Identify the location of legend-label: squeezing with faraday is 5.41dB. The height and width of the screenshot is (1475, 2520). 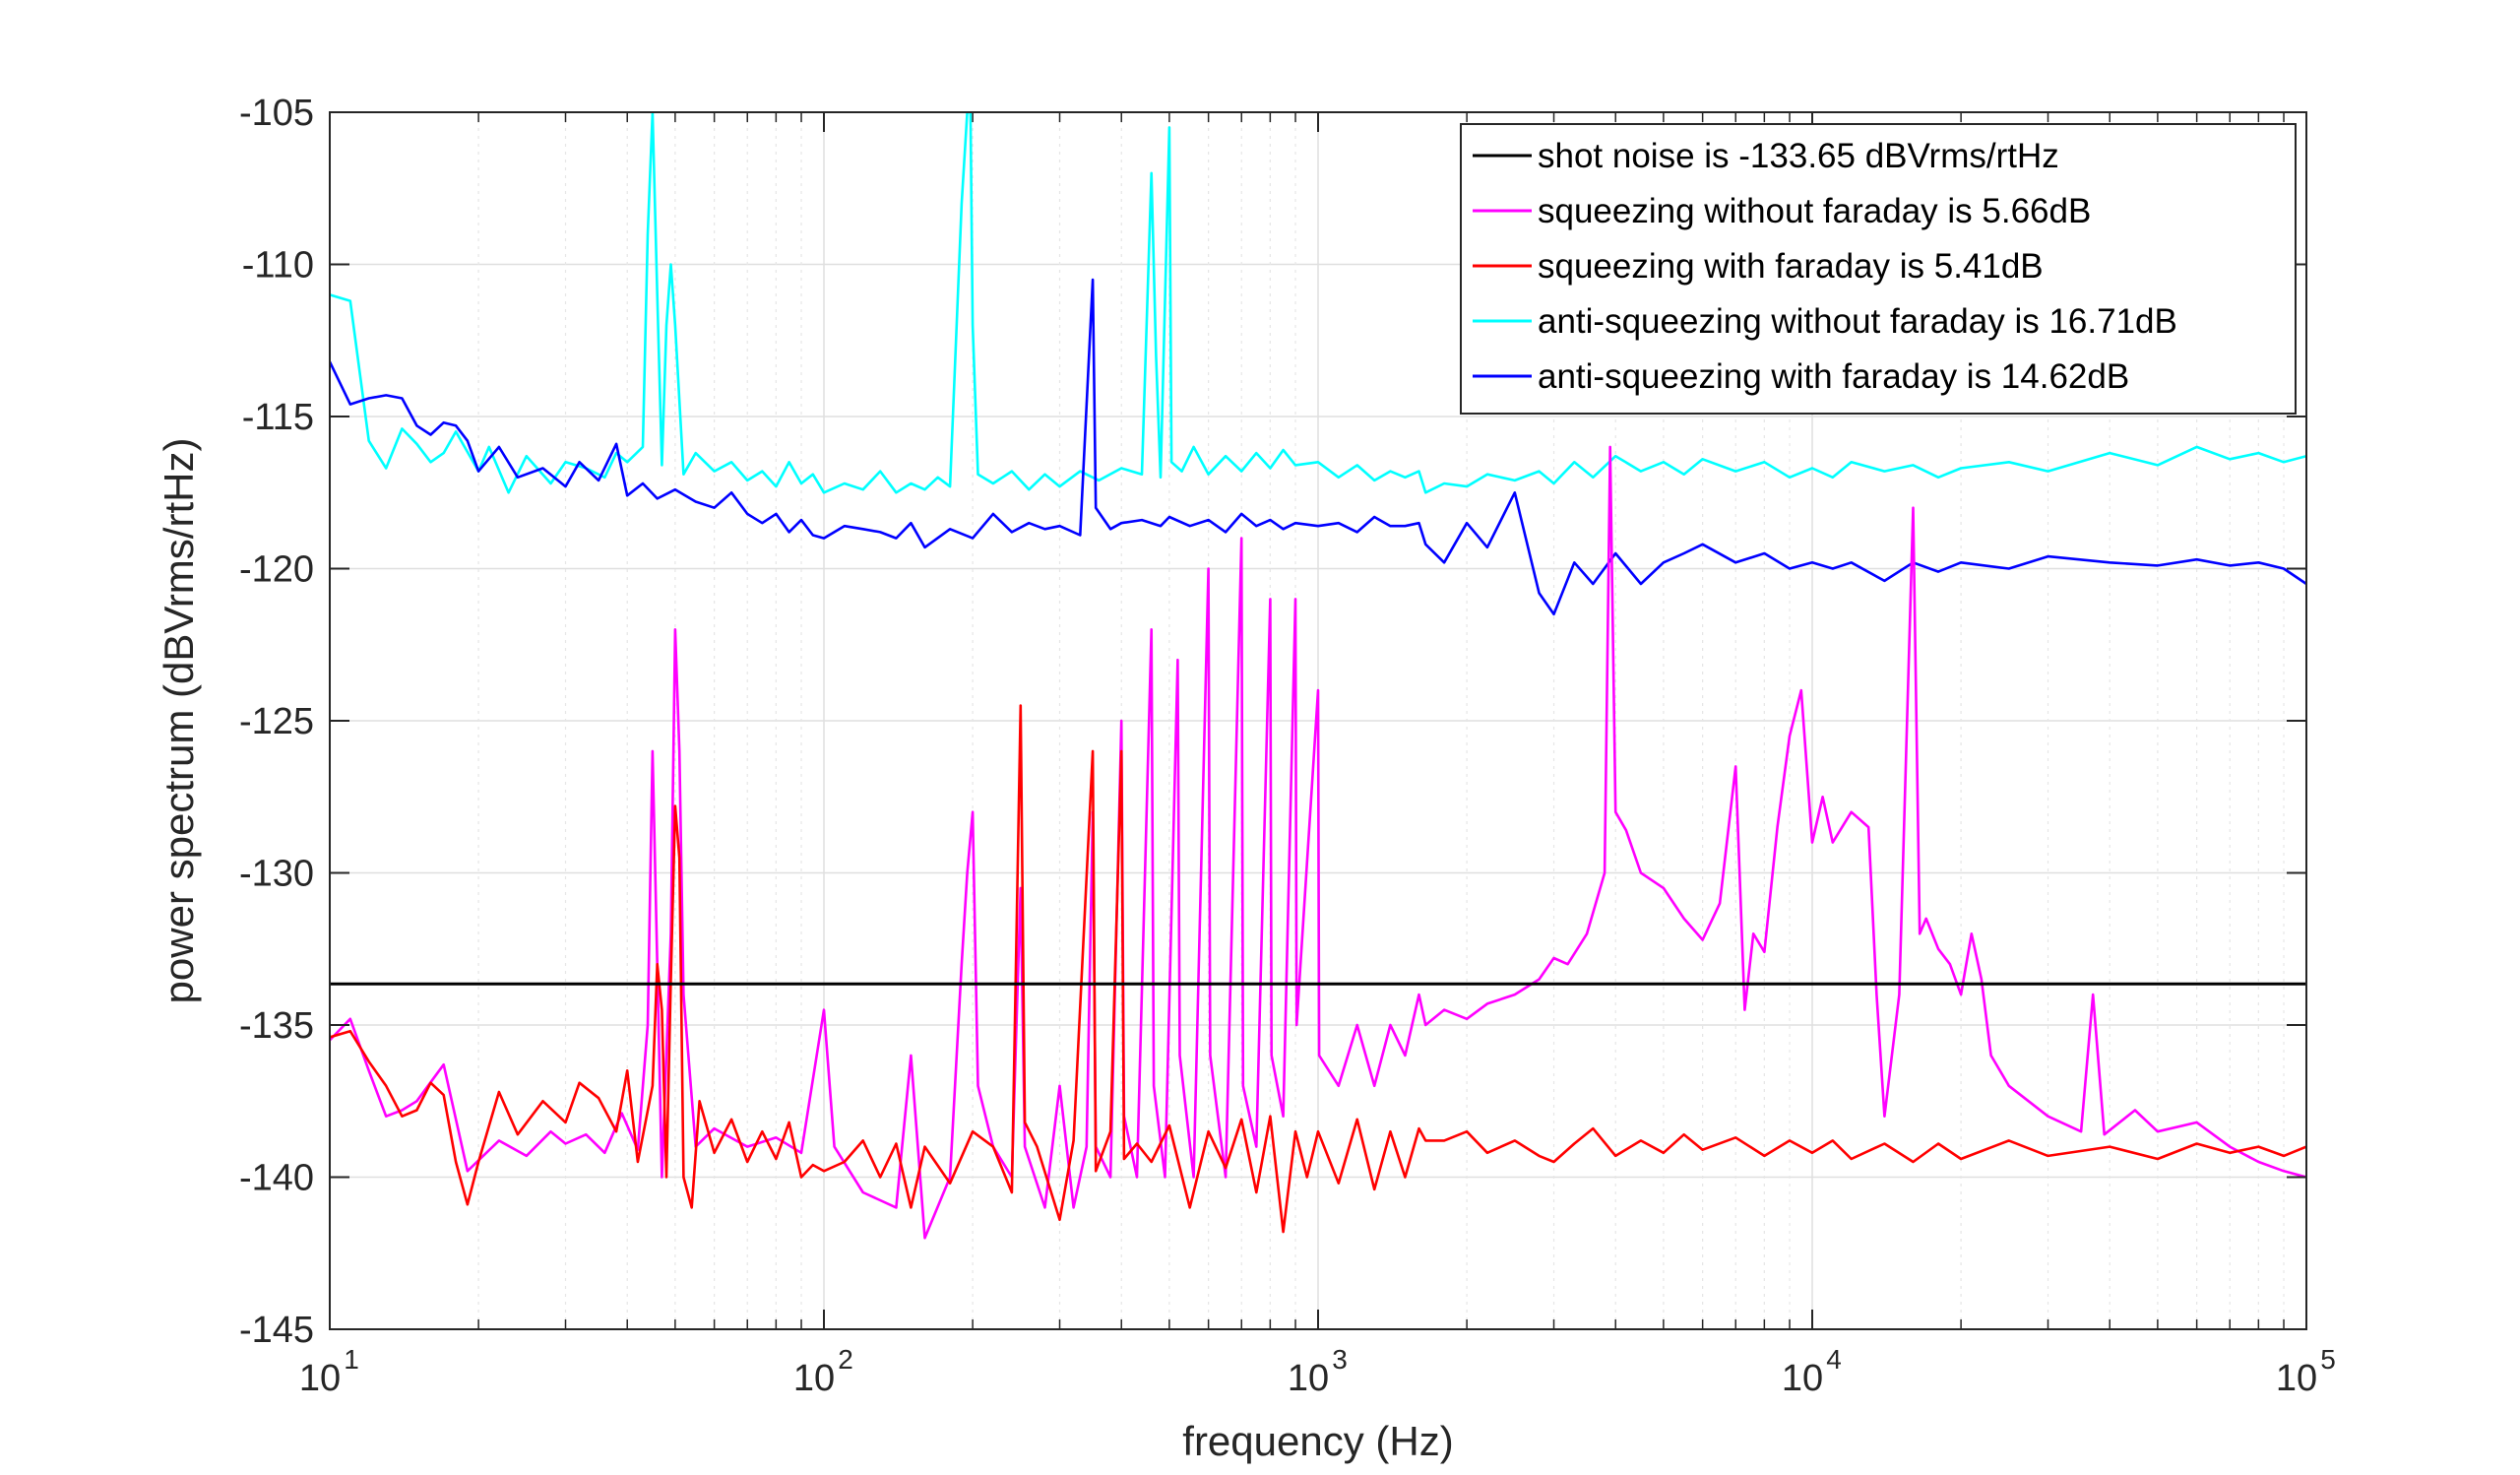
(1791, 266).